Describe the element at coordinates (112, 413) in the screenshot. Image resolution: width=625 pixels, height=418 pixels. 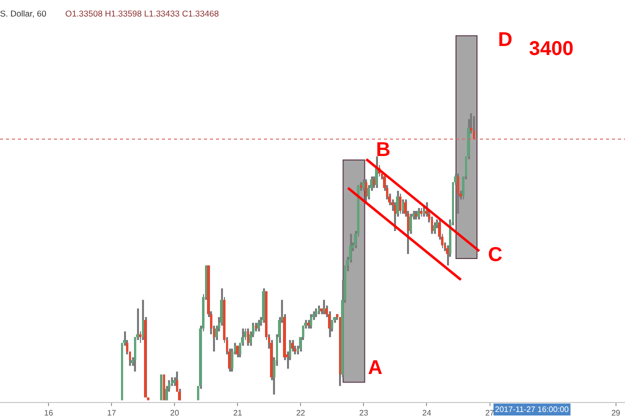
I see `x-tick-label: 17` at that location.